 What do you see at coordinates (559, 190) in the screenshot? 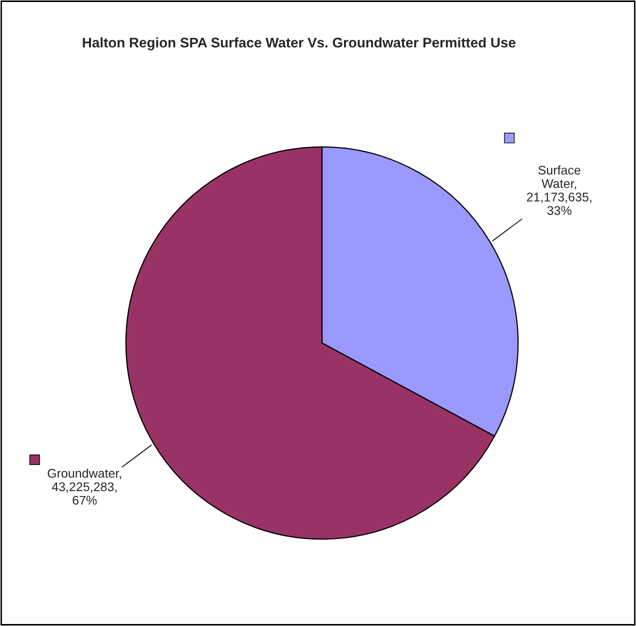
I see `slice-label: Surface Water, 21,173,635, 33%` at bounding box center [559, 190].